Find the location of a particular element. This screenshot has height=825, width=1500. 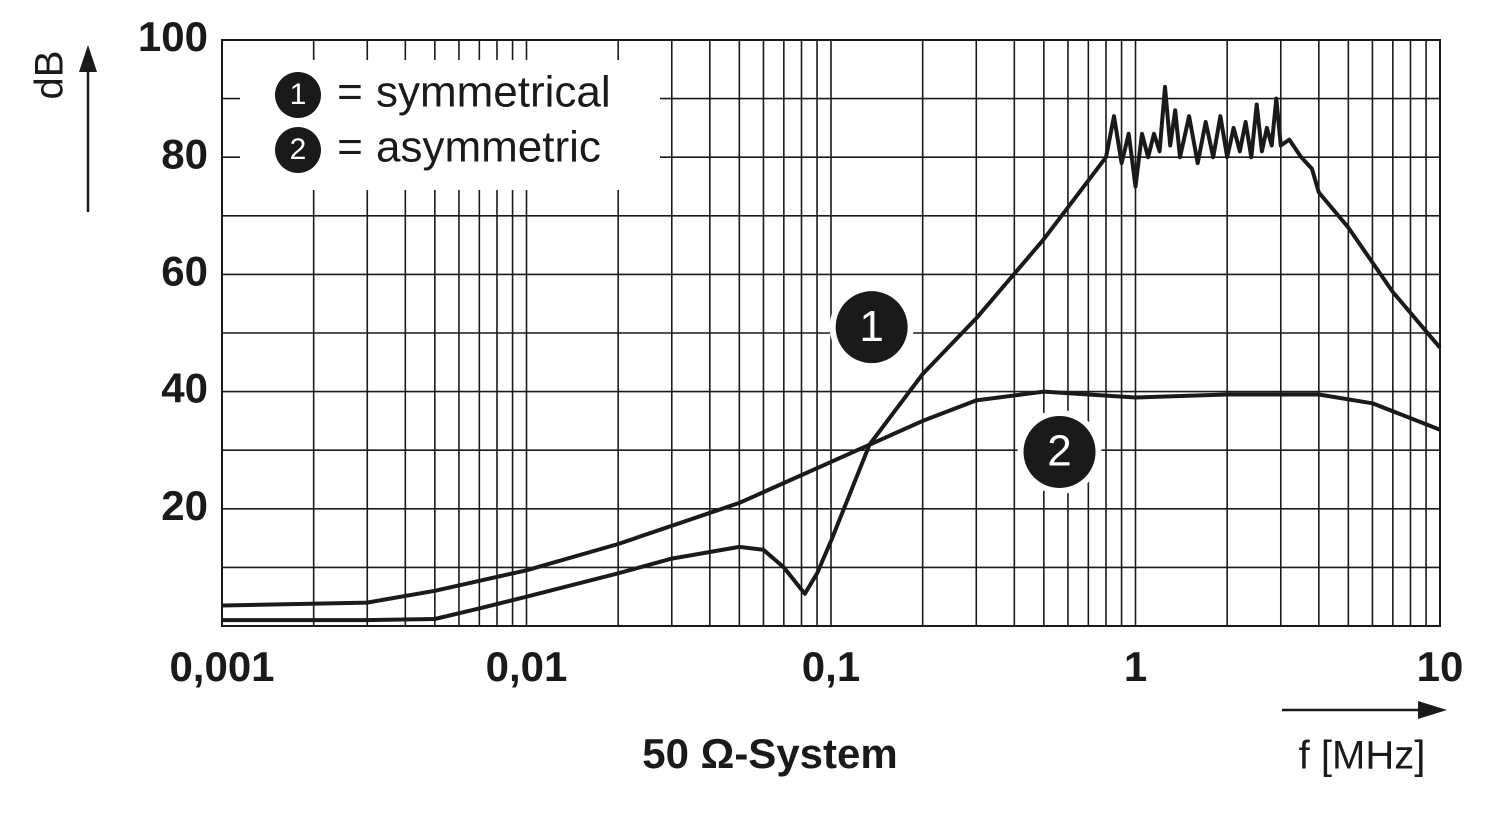

x-arrow-head is located at coordinates (1432, 710).